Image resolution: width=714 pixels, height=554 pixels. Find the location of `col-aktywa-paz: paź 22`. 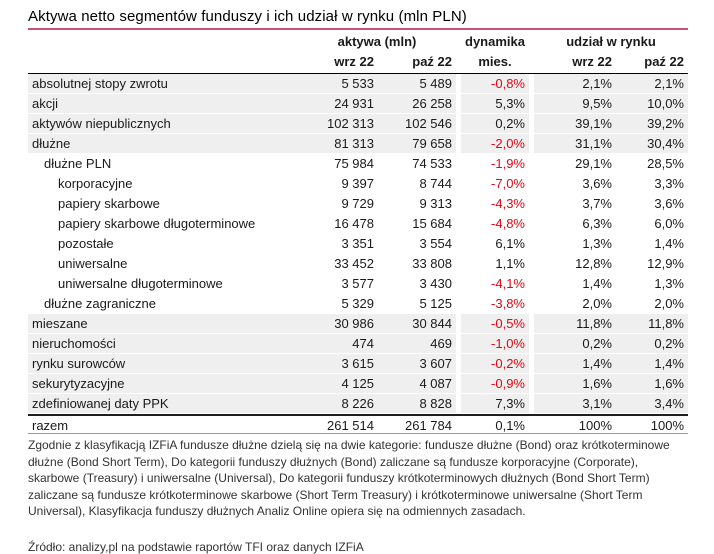

col-aktywa-paz: paź 22 is located at coordinates (432, 61).